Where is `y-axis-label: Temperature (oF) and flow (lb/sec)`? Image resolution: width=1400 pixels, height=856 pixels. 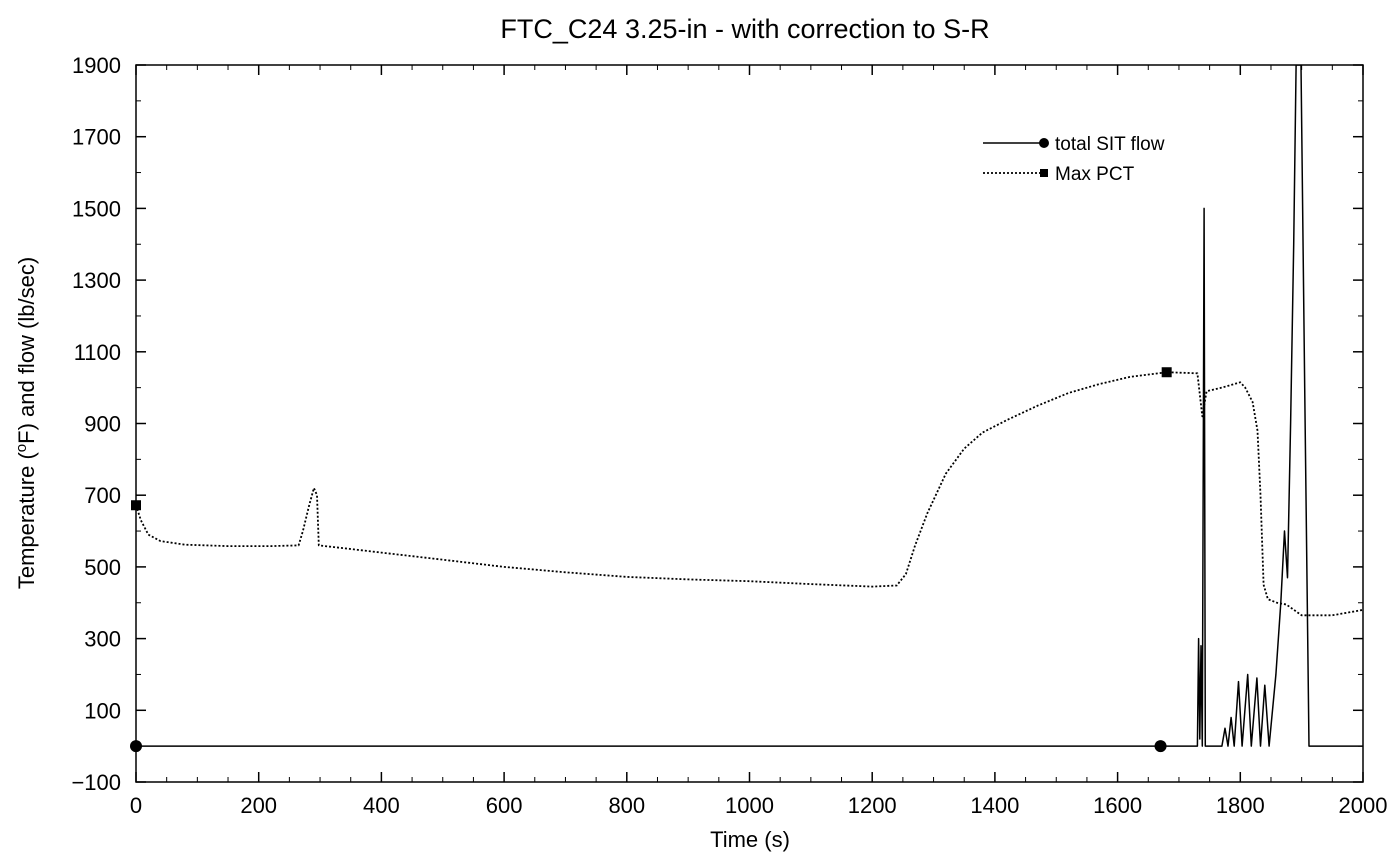 y-axis-label: Temperature (oF) and flow (lb/sec) is located at coordinates (26, 423).